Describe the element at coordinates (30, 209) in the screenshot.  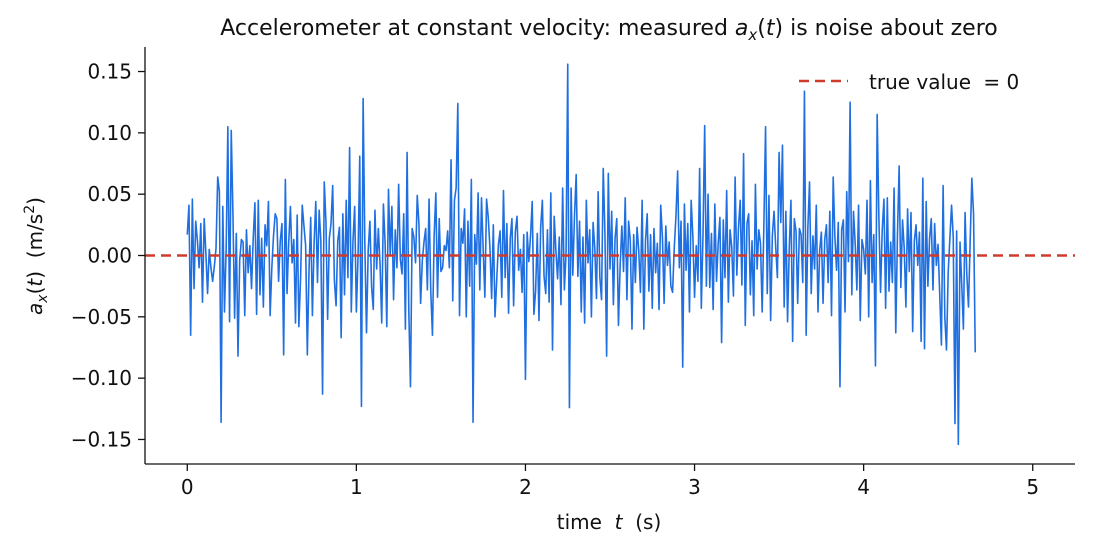
I see `ylabel-sup-2: 2` at that location.